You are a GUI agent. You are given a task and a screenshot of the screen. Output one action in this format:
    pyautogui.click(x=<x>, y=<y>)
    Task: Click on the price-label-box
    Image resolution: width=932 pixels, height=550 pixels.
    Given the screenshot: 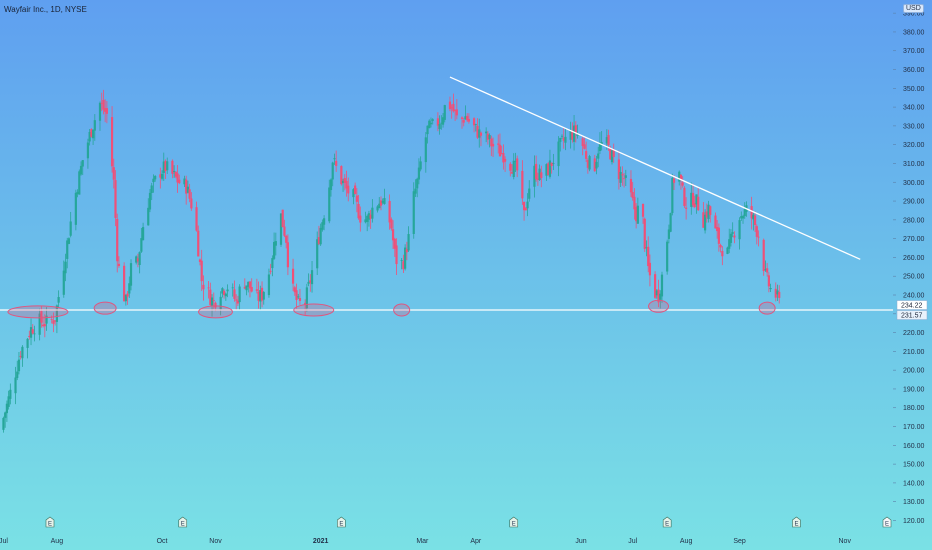 What is the action you would take?
    pyautogui.click(x=912, y=305)
    